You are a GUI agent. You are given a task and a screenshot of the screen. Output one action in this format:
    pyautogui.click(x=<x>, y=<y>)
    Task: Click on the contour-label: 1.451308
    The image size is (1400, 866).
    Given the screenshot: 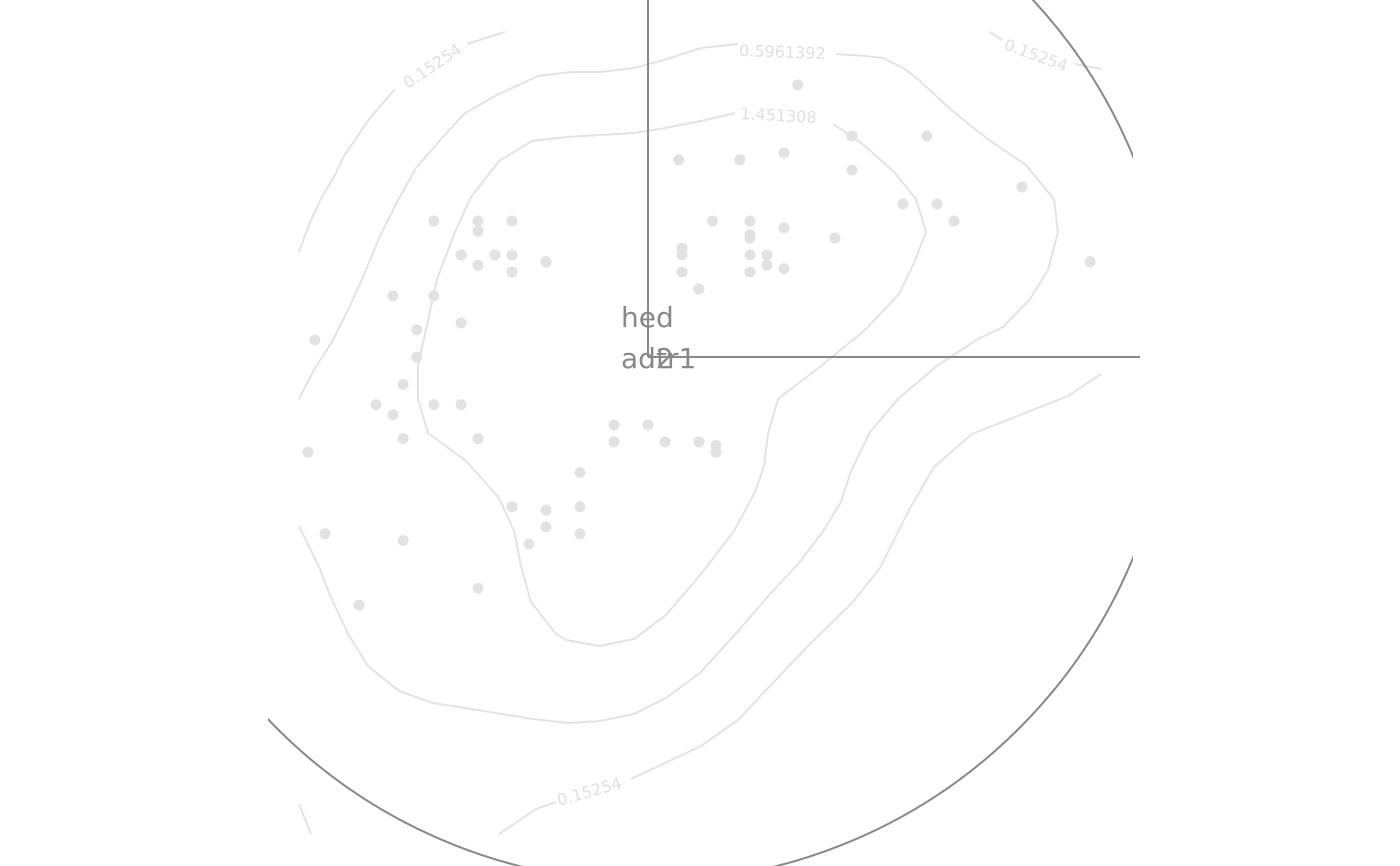 What is the action you would take?
    pyautogui.click(x=778, y=115)
    